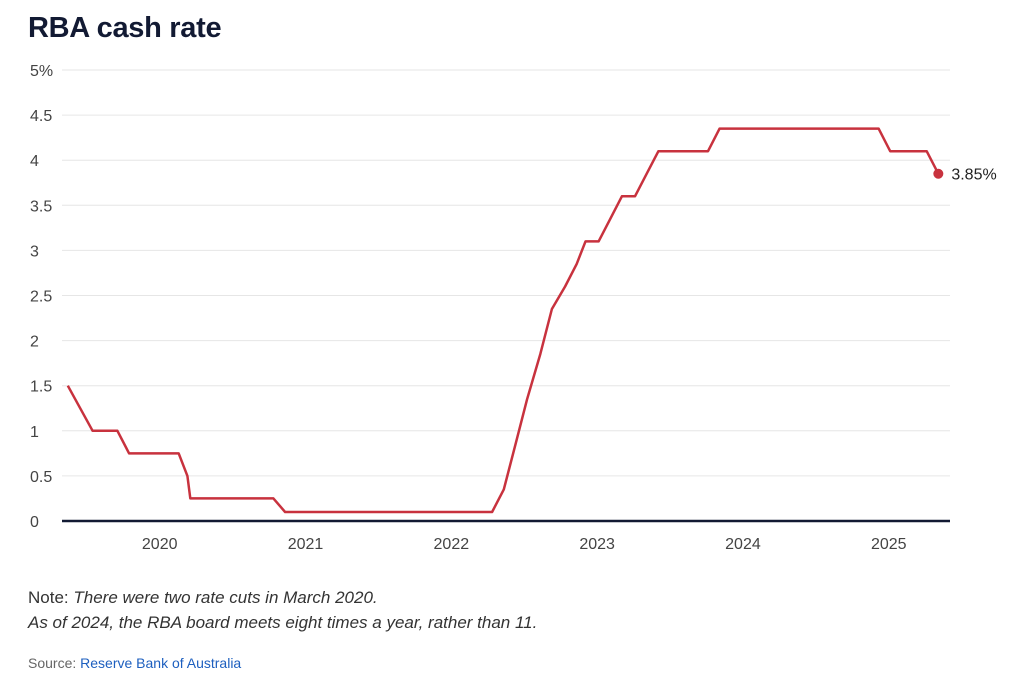 This screenshot has width=1024, height=691. I want to click on source-line: Source: Reserve Bank of Australia, so click(134, 663).